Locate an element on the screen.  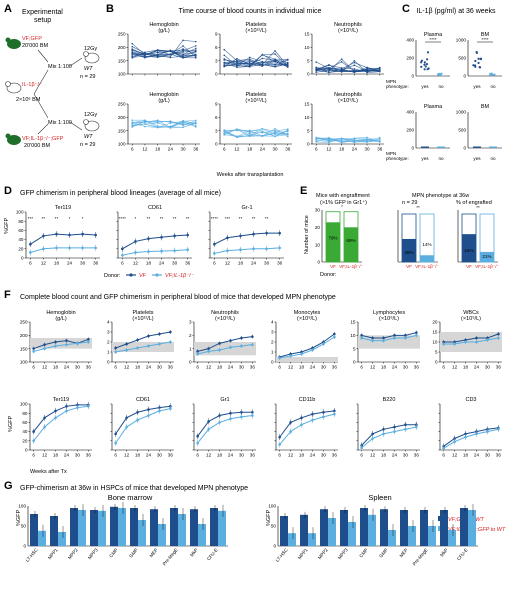
b-0-2-series-m13 is located at coordinates (348, 71).